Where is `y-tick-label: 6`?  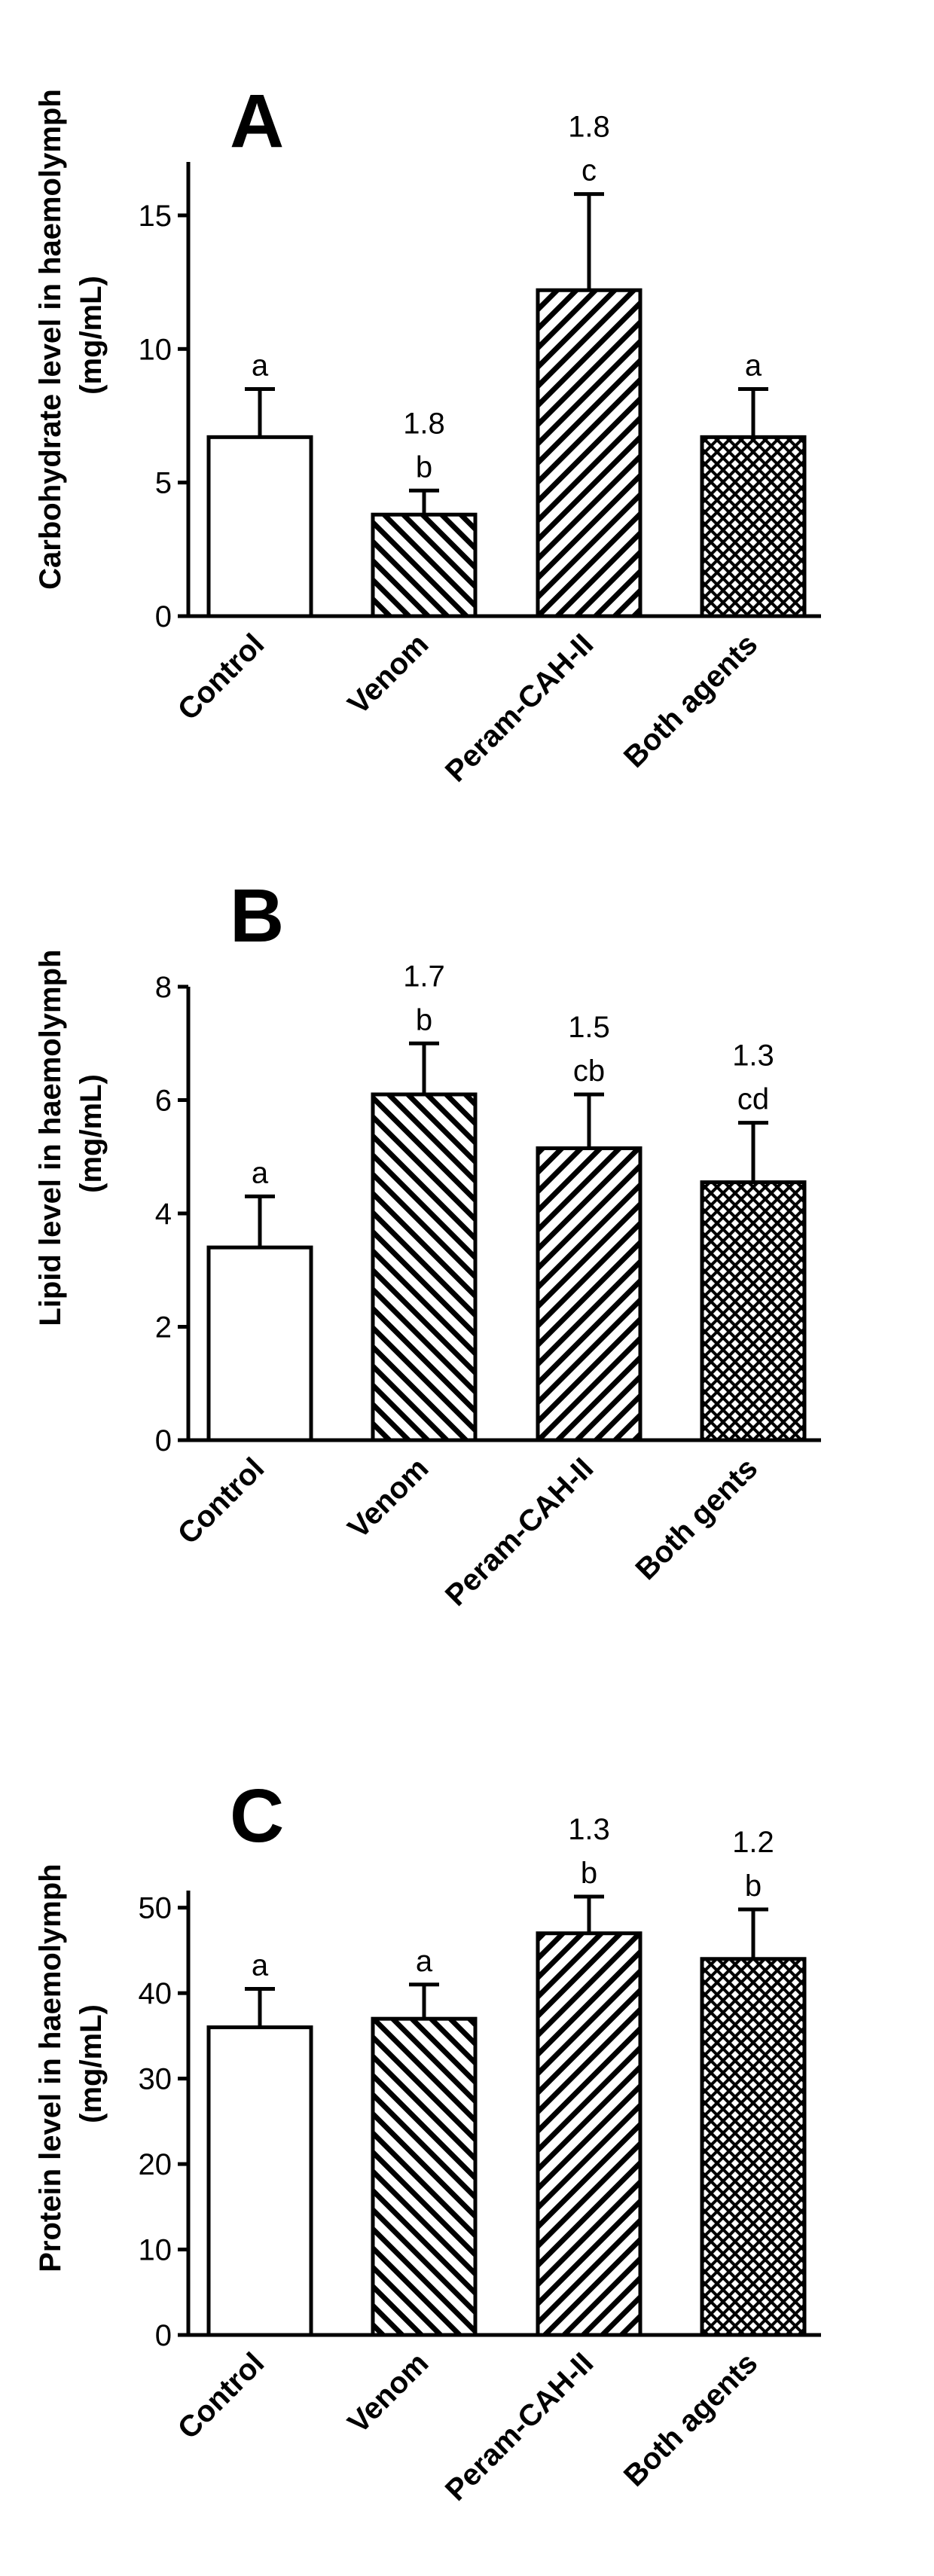 y-tick-label: 6 is located at coordinates (163, 1102).